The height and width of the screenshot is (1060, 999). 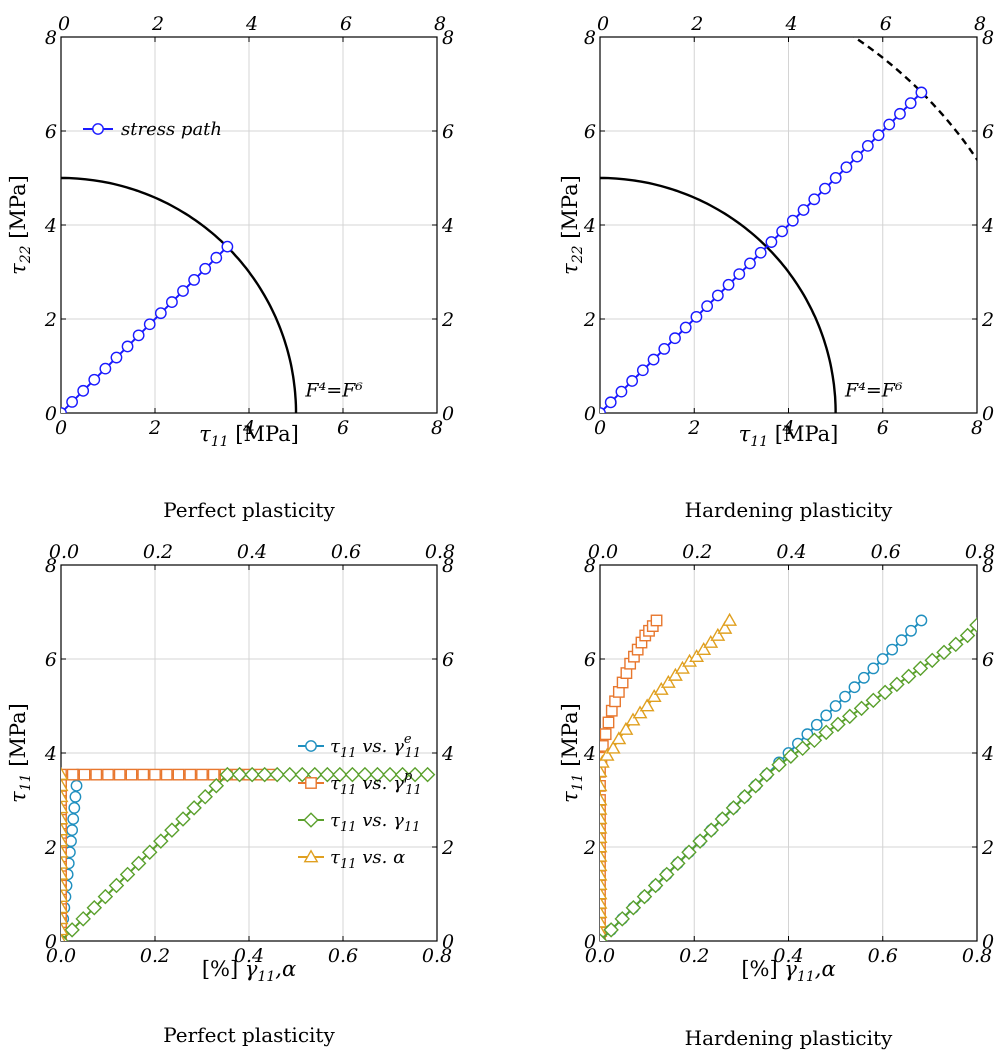 What do you see at coordinates (50, 226) in the screenshot?
I see `y-tick-label-left: 4` at bounding box center [50, 226].